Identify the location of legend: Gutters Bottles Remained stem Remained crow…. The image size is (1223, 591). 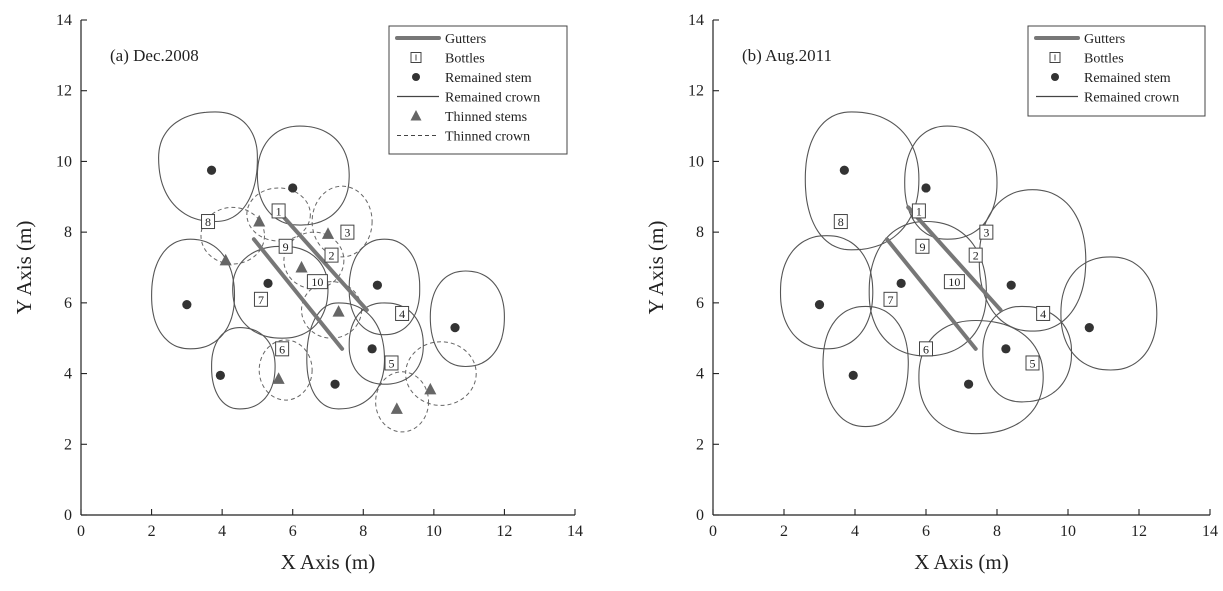
(1116, 71).